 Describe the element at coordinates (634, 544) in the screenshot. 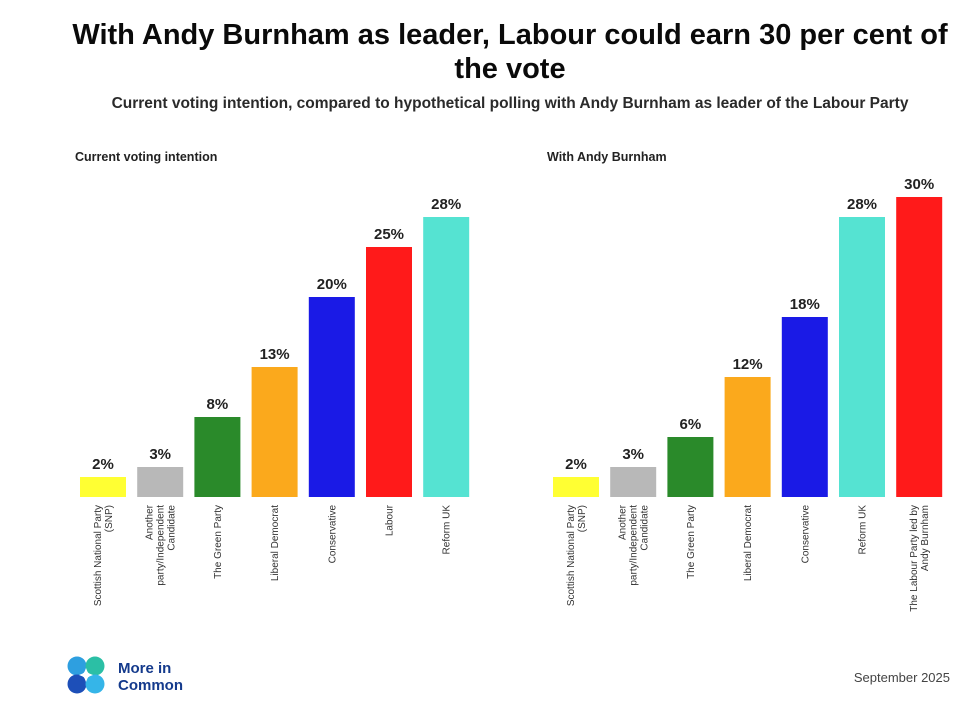

I see `burnham-category-label-2: Anotherparty/IndependentCandidate` at that location.